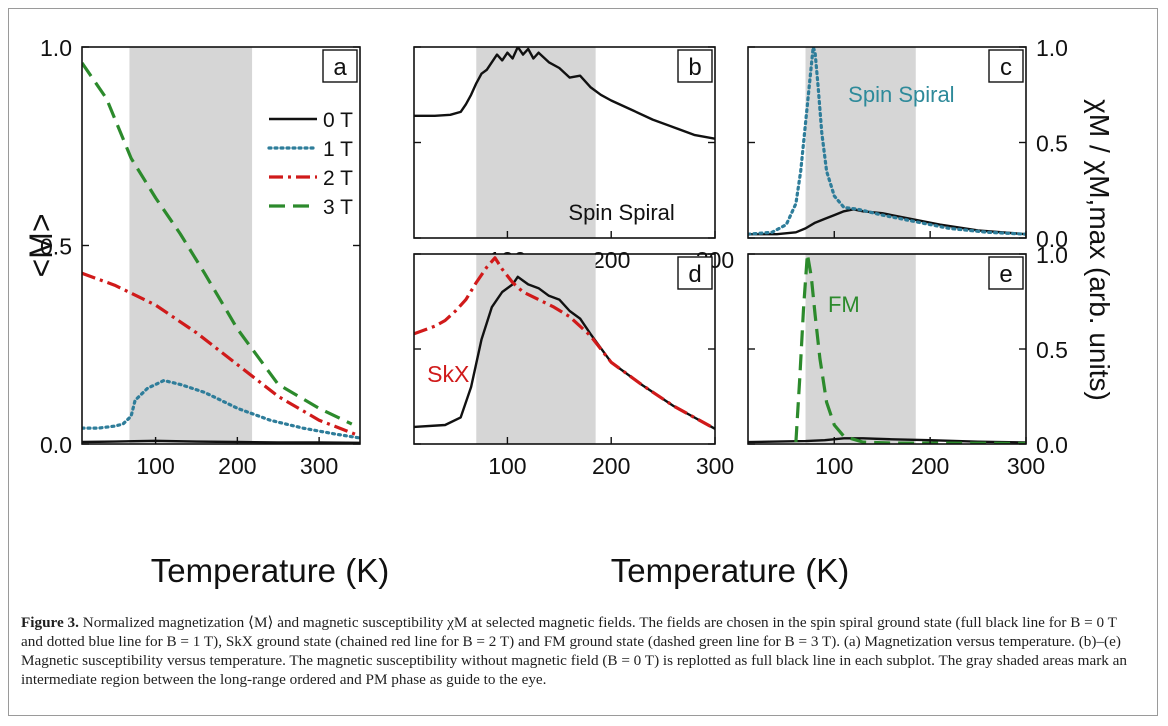  I want to click on panel-letter: b, so click(694, 67).